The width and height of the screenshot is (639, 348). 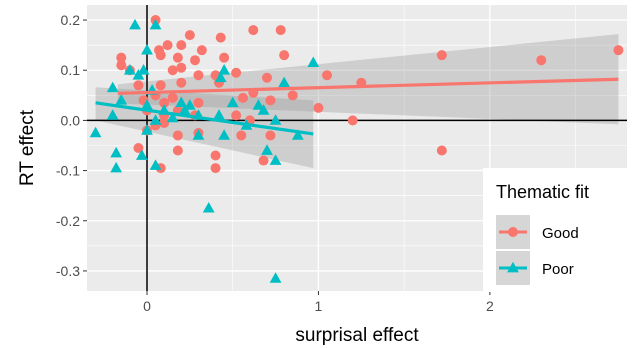 What do you see at coordinates (357, 106) in the screenshot?
I see `fit-lines` at bounding box center [357, 106].